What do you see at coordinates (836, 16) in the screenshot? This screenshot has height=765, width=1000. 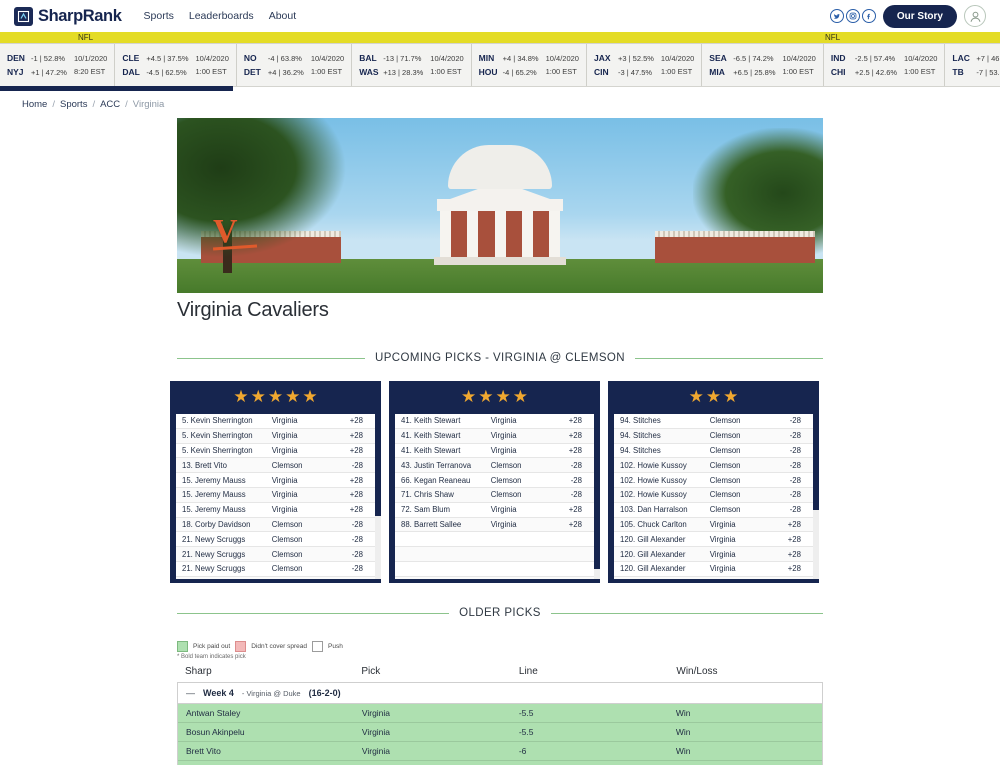 I see `twitter-icon` at bounding box center [836, 16].